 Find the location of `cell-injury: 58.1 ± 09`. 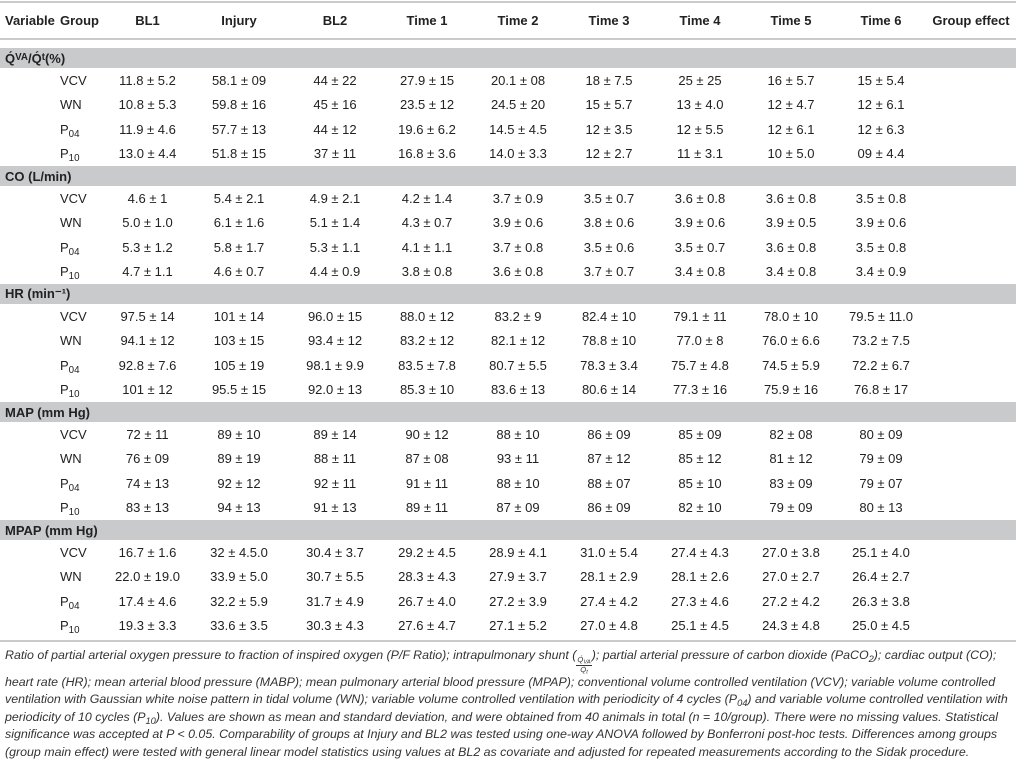

cell-injury: 58.1 ± 09 is located at coordinates (239, 80).